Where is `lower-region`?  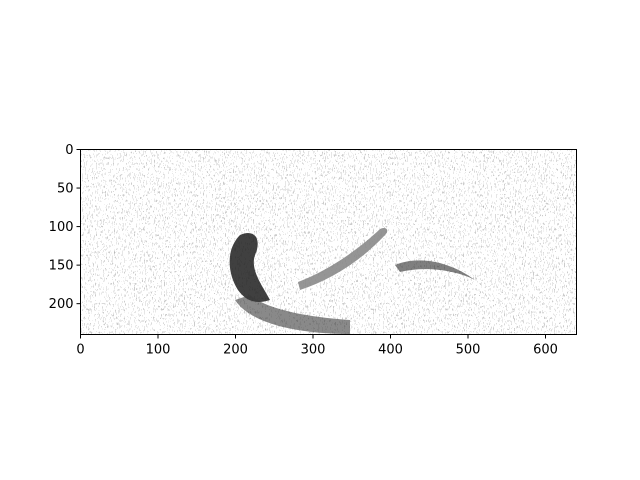 lower-region is located at coordinates (292, 314).